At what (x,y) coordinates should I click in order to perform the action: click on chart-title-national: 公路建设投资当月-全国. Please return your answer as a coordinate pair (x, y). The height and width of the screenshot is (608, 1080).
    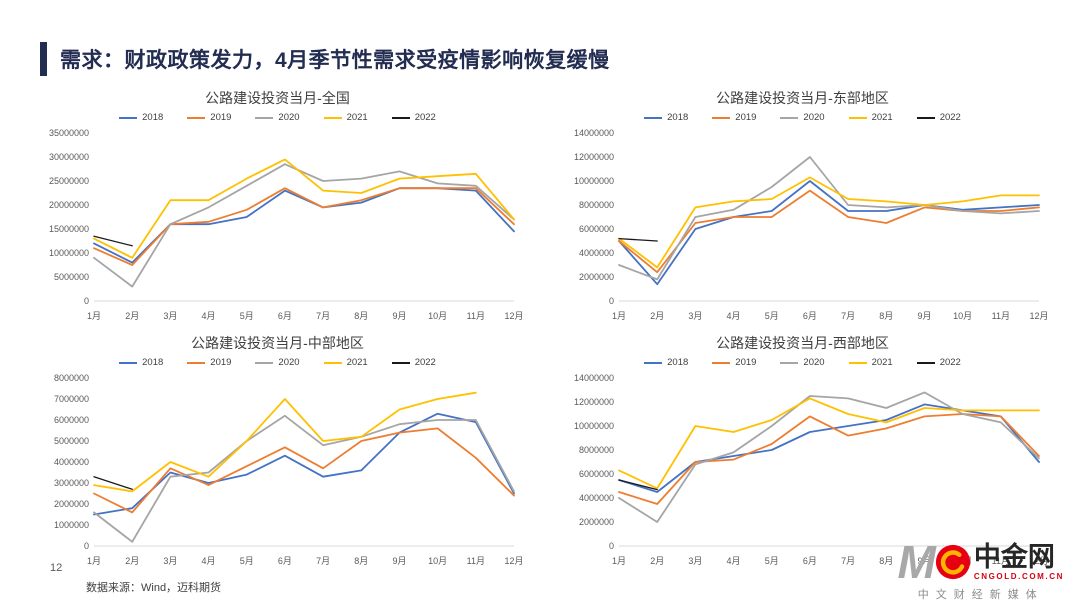
    Looking at the image, I should click on (277, 98).